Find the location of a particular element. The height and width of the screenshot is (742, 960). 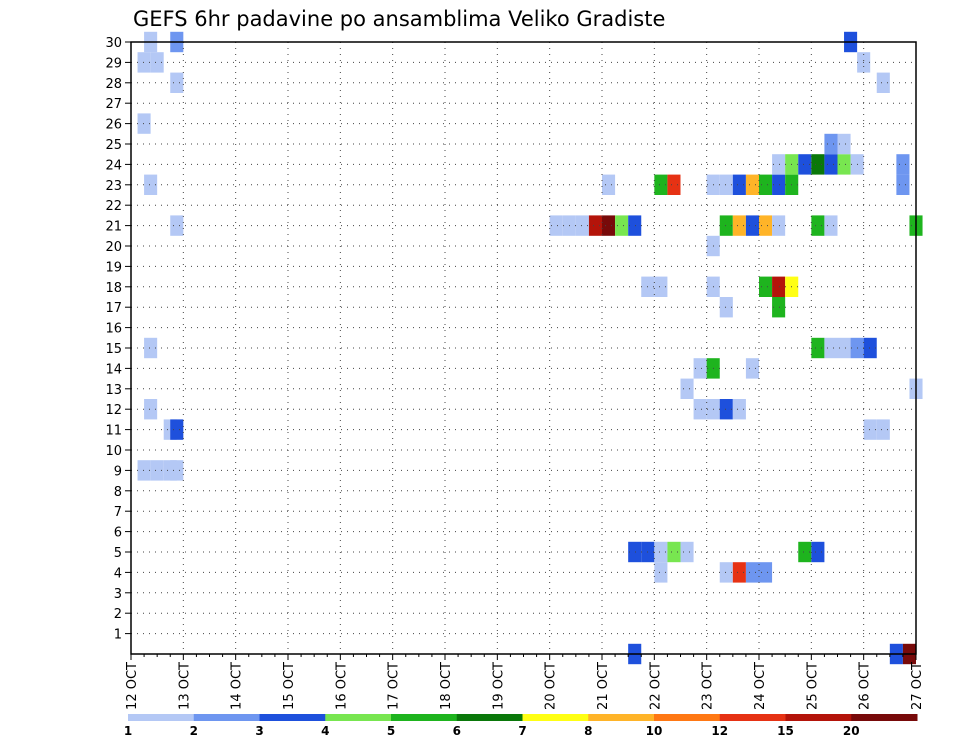

y-tick-label: 30 is located at coordinates (113, 43).